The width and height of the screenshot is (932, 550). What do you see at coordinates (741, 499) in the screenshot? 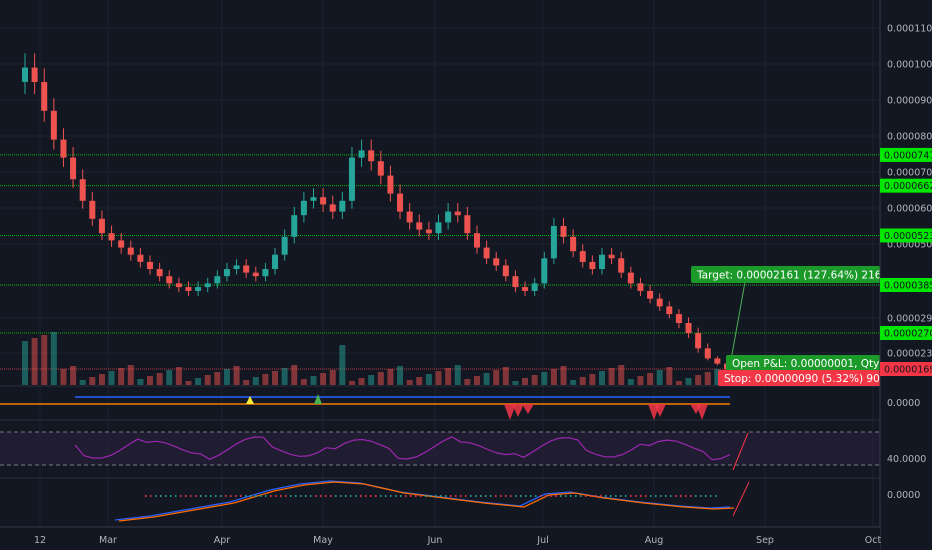
I see `macd-arrow` at bounding box center [741, 499].